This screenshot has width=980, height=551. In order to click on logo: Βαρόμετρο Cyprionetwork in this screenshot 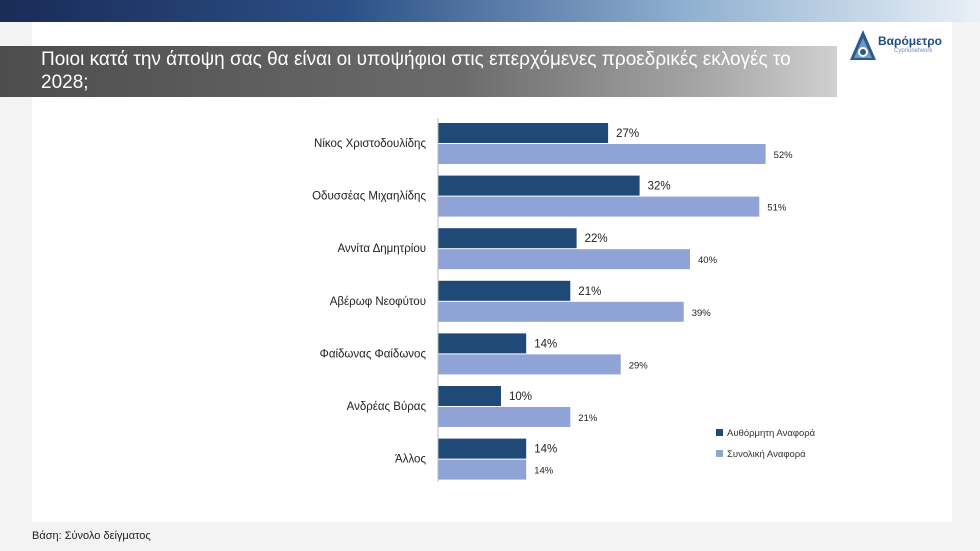, I will do `click(898, 46)`.